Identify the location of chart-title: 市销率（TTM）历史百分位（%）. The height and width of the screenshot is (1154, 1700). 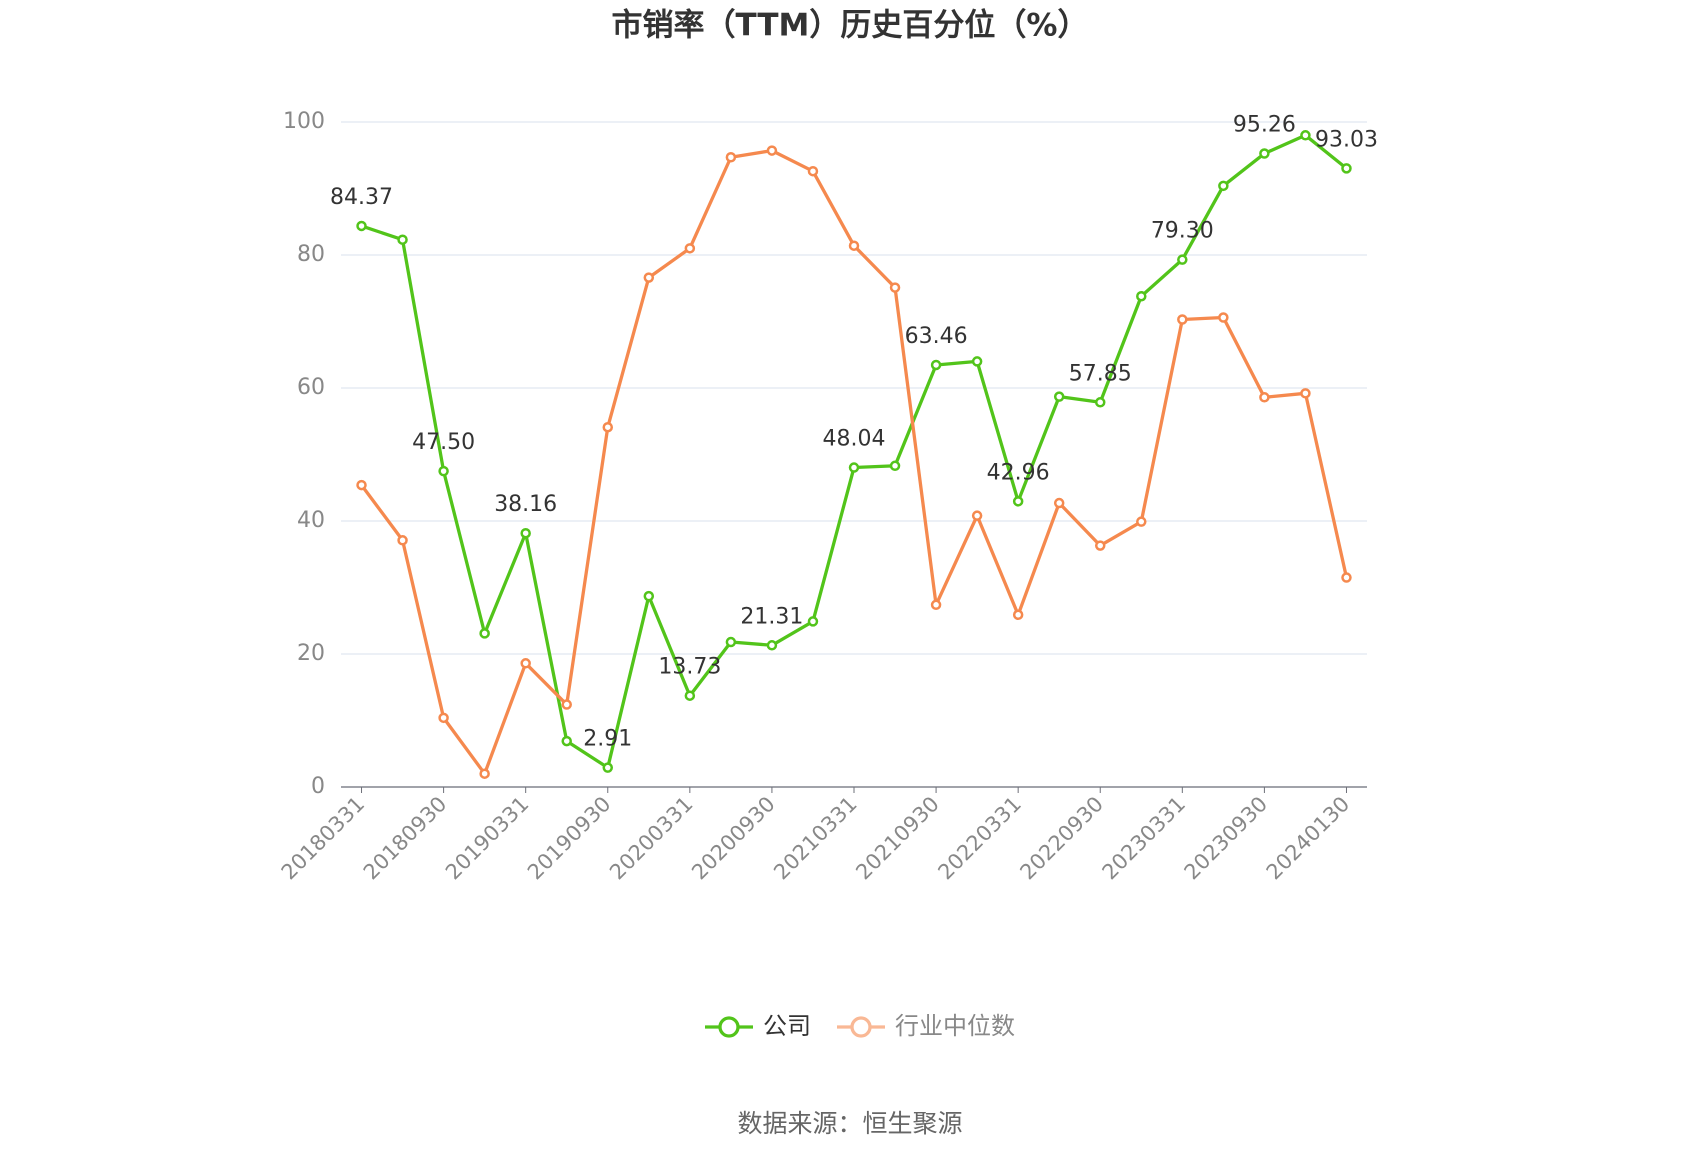
(850, 26).